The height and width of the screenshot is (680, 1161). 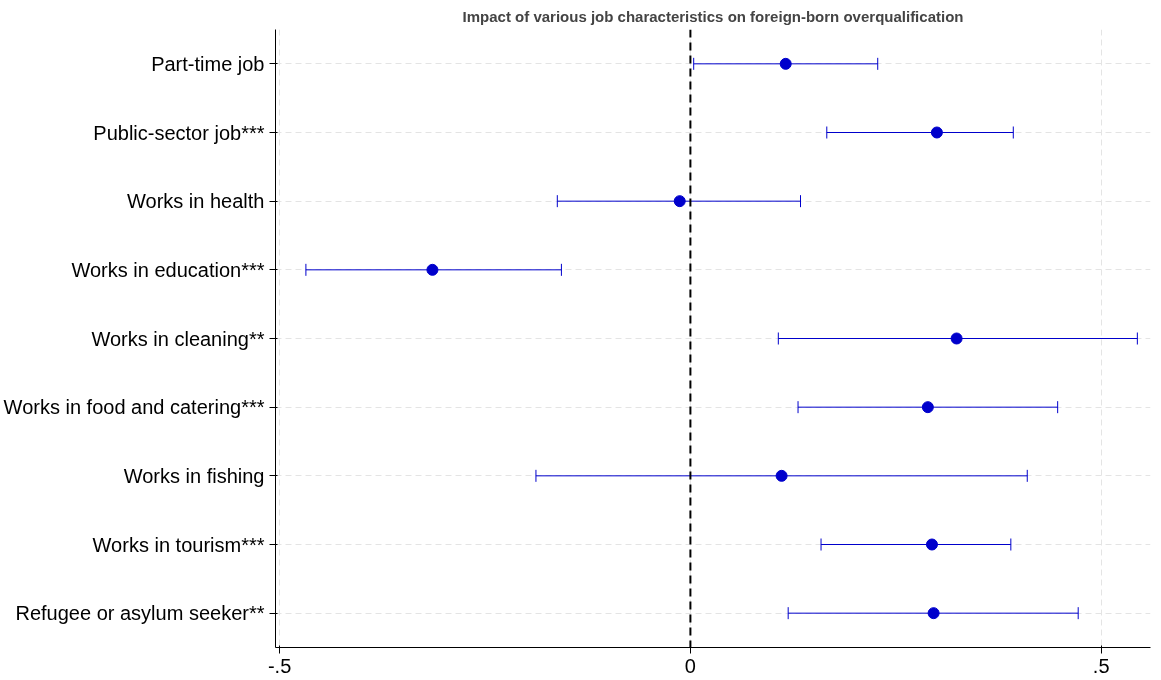 What do you see at coordinates (690, 665) in the screenshot?
I see `x-tick-label: 0` at bounding box center [690, 665].